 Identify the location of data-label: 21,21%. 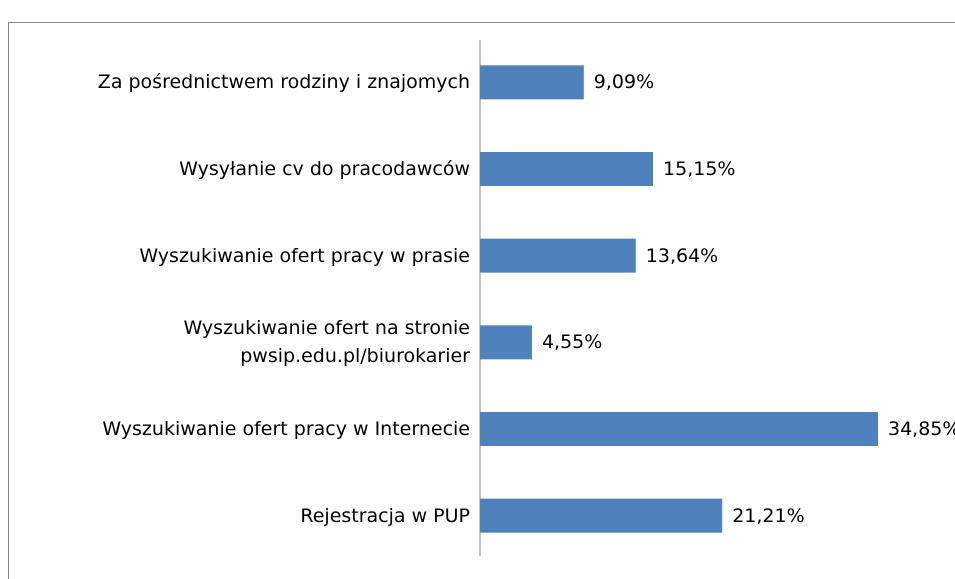
(768, 515).